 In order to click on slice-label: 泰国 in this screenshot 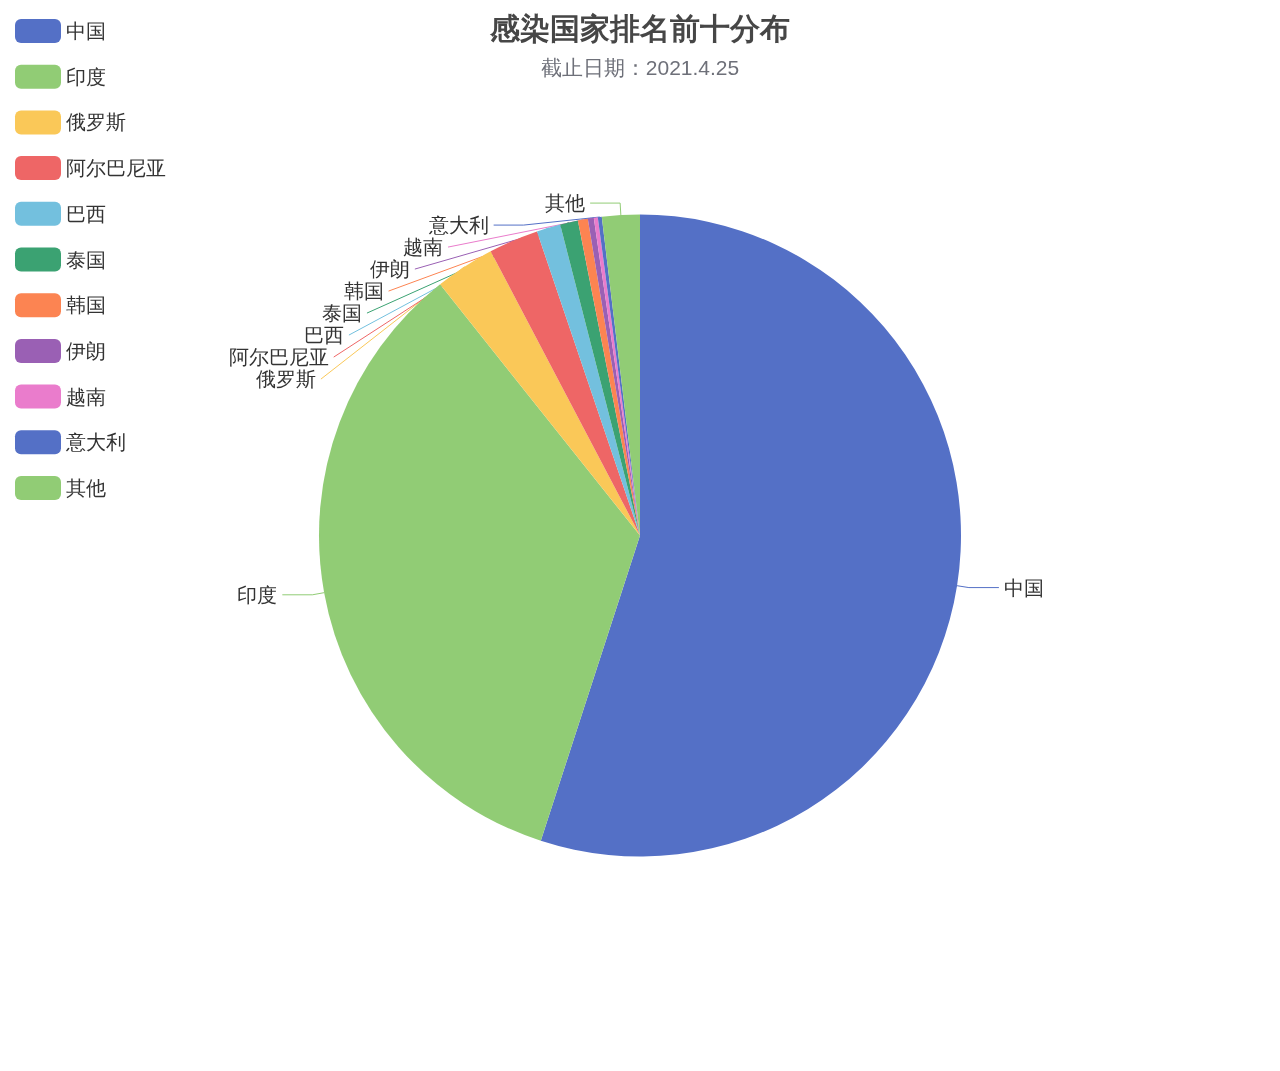, I will do `click(341, 313)`.